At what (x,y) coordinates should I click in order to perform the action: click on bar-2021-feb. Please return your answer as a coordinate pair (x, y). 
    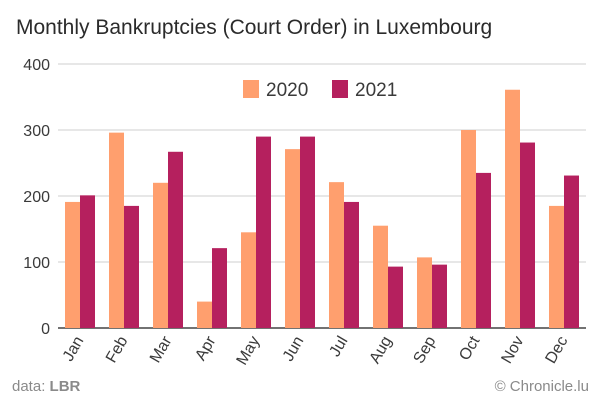
    Looking at the image, I should click on (131, 266).